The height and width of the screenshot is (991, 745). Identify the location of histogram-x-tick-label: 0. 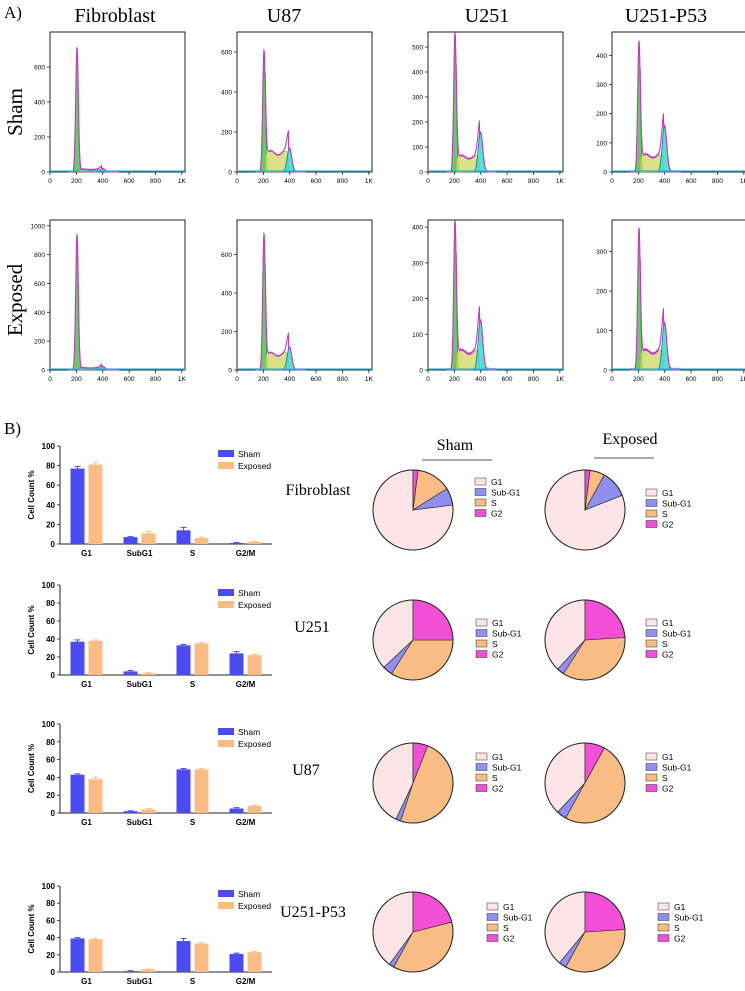
(237, 379).